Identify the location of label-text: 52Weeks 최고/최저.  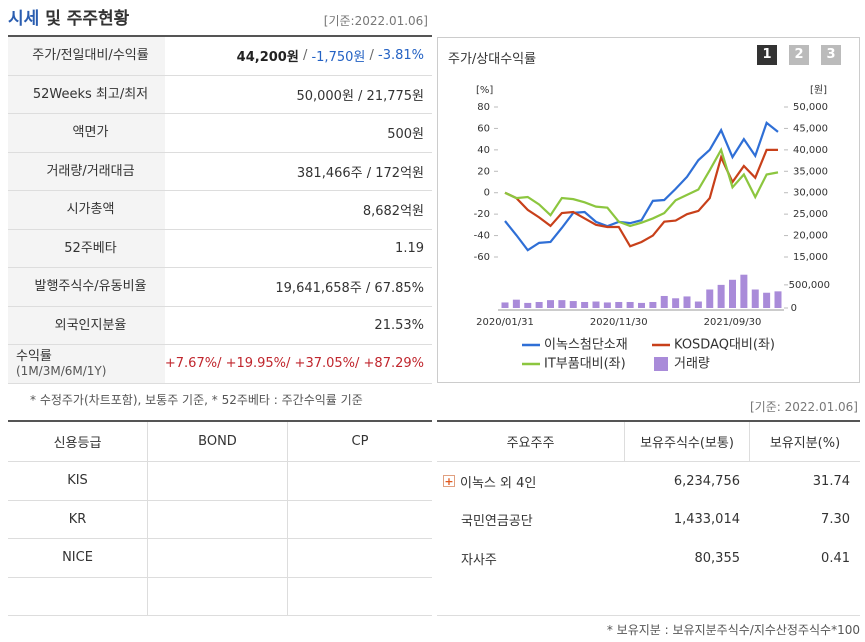
(90, 94).